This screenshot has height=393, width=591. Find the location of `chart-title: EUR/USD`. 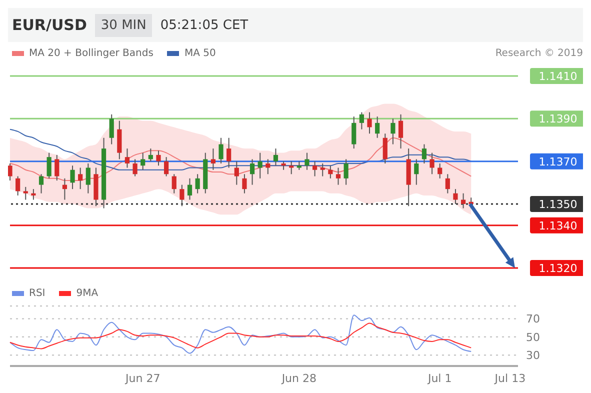

chart-title: EUR/USD is located at coordinates (49, 25).